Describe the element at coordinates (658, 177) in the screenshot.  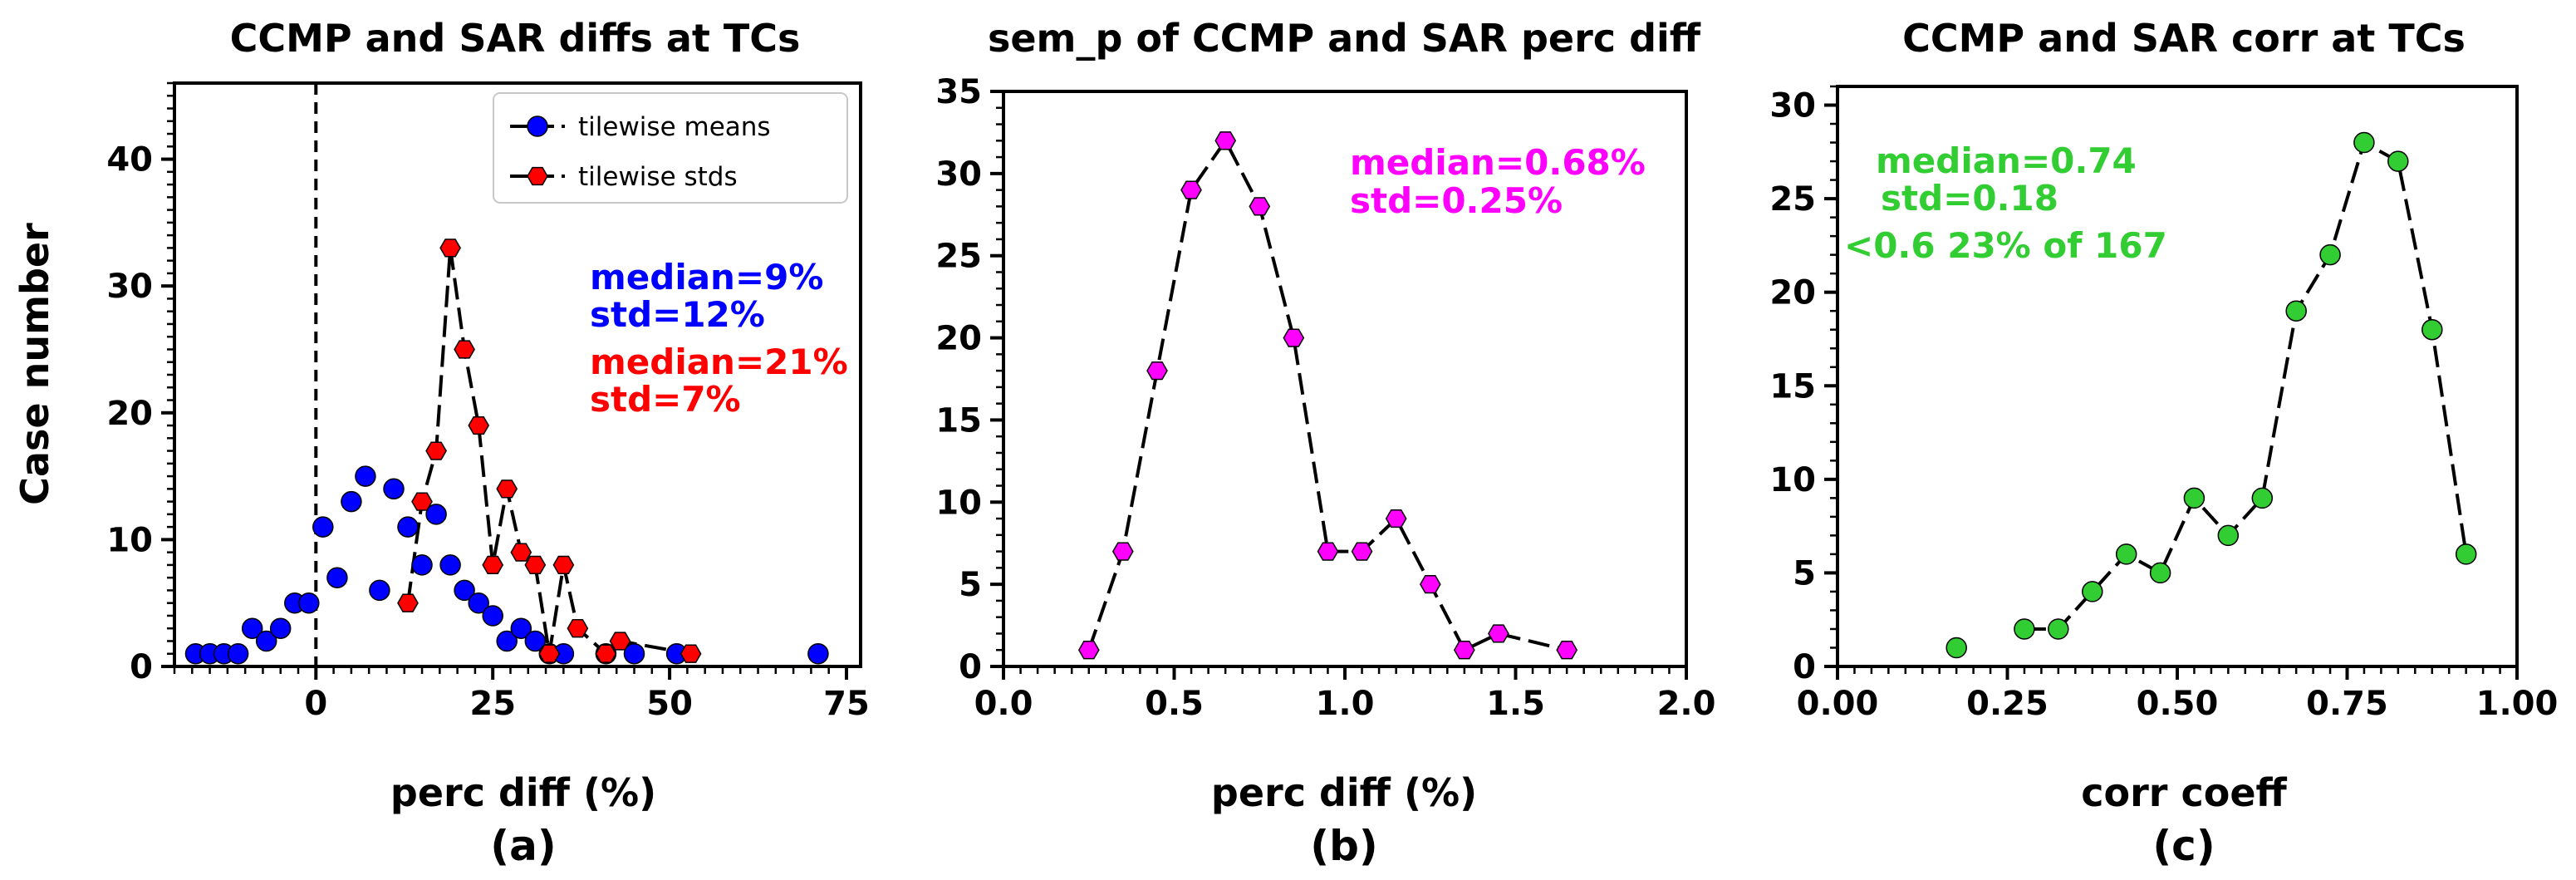
I see `legend-label-stds: tilewise stds` at that location.